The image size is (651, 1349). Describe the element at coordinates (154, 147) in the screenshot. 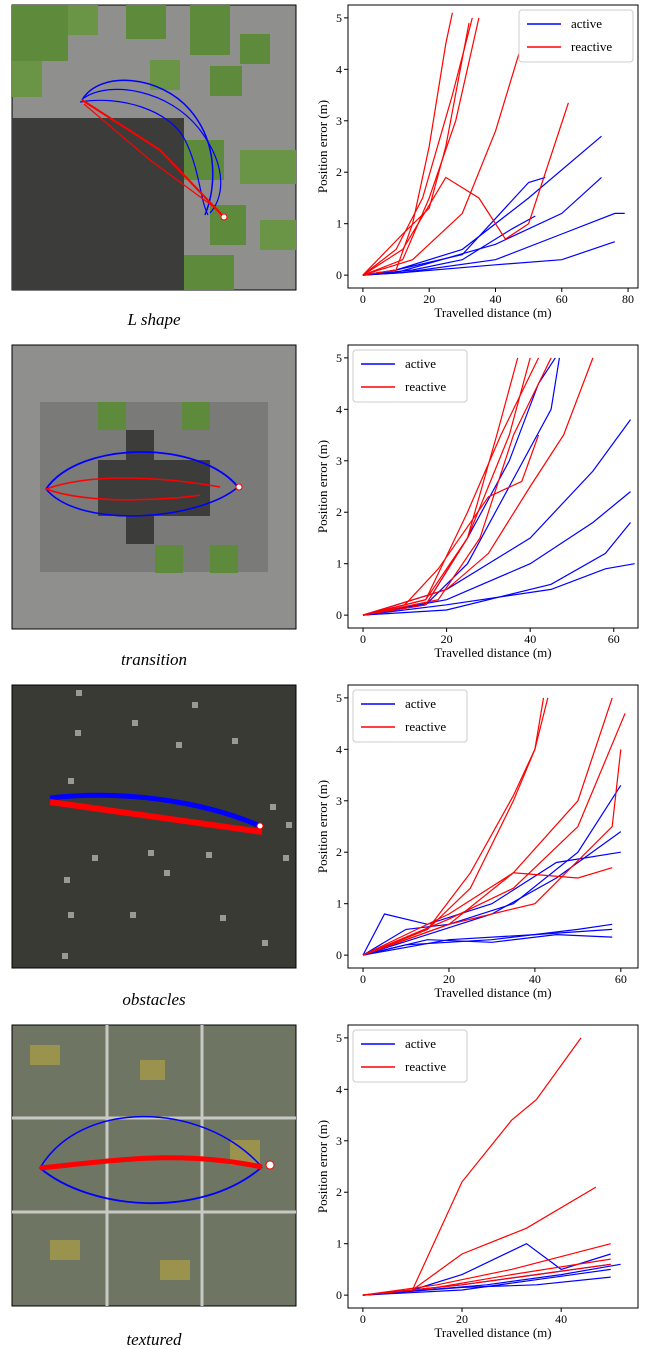

I see `env-l-shape` at that location.